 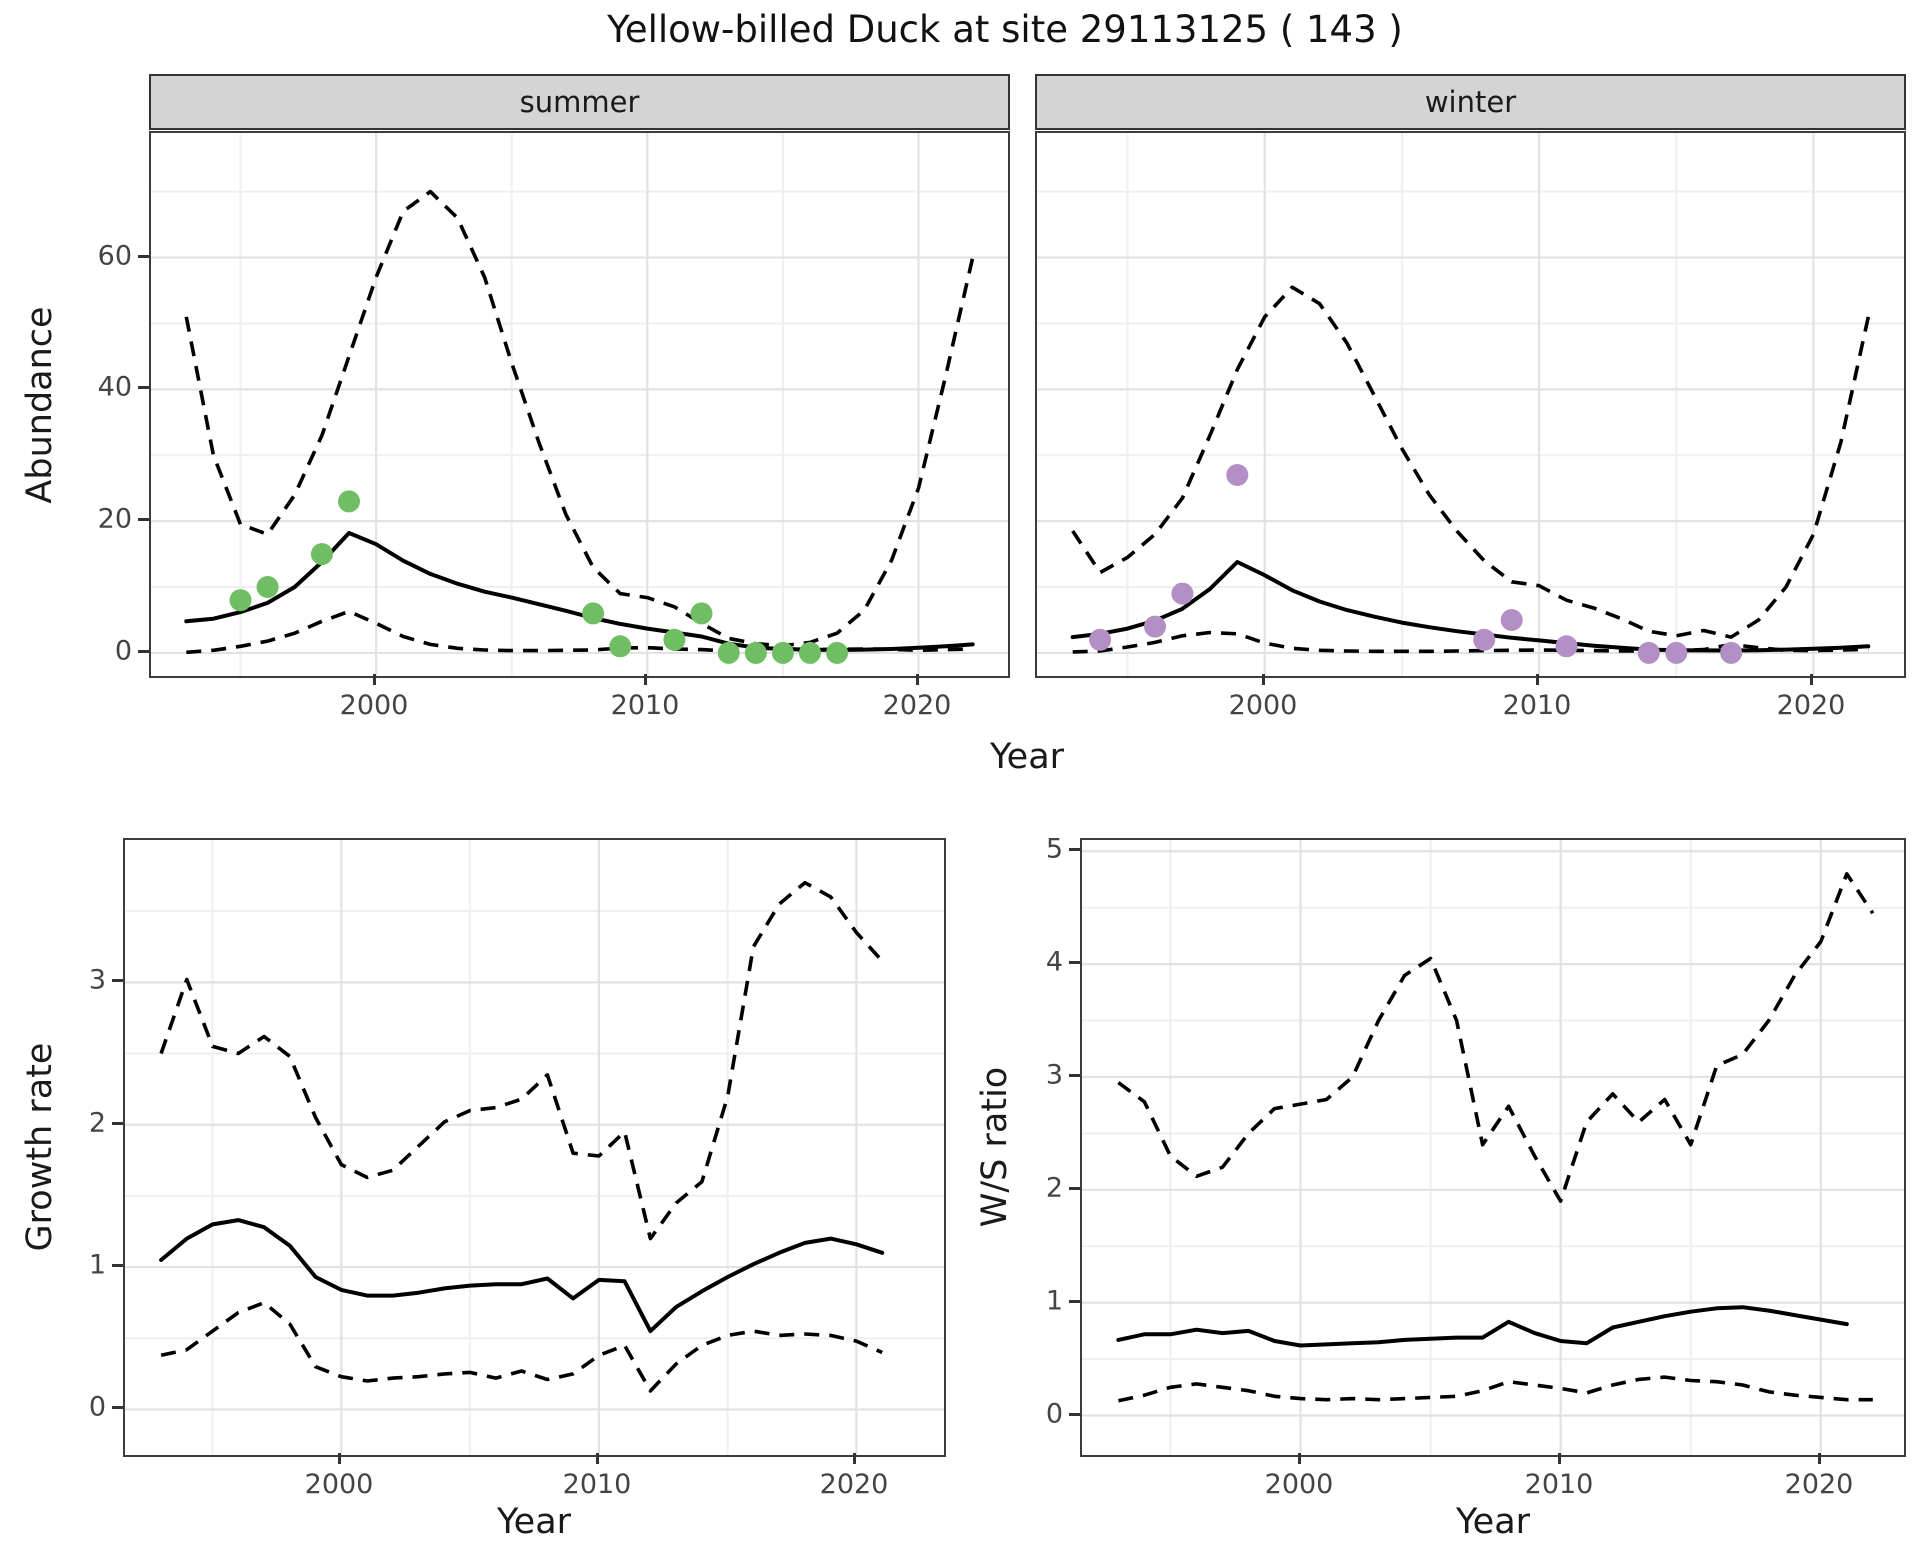 I want to click on y-axis-title-growth-rate: Growth rate, so click(x=40, y=1147).